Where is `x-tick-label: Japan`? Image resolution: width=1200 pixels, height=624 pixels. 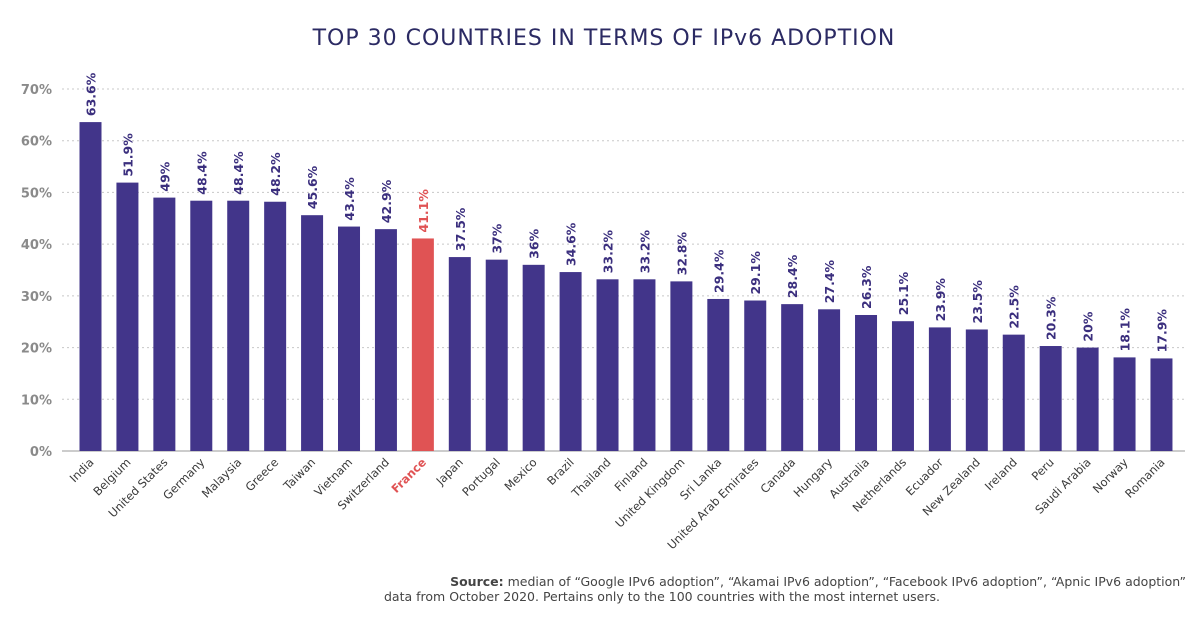
x-tick-label: Japan is located at coordinates (449, 471).